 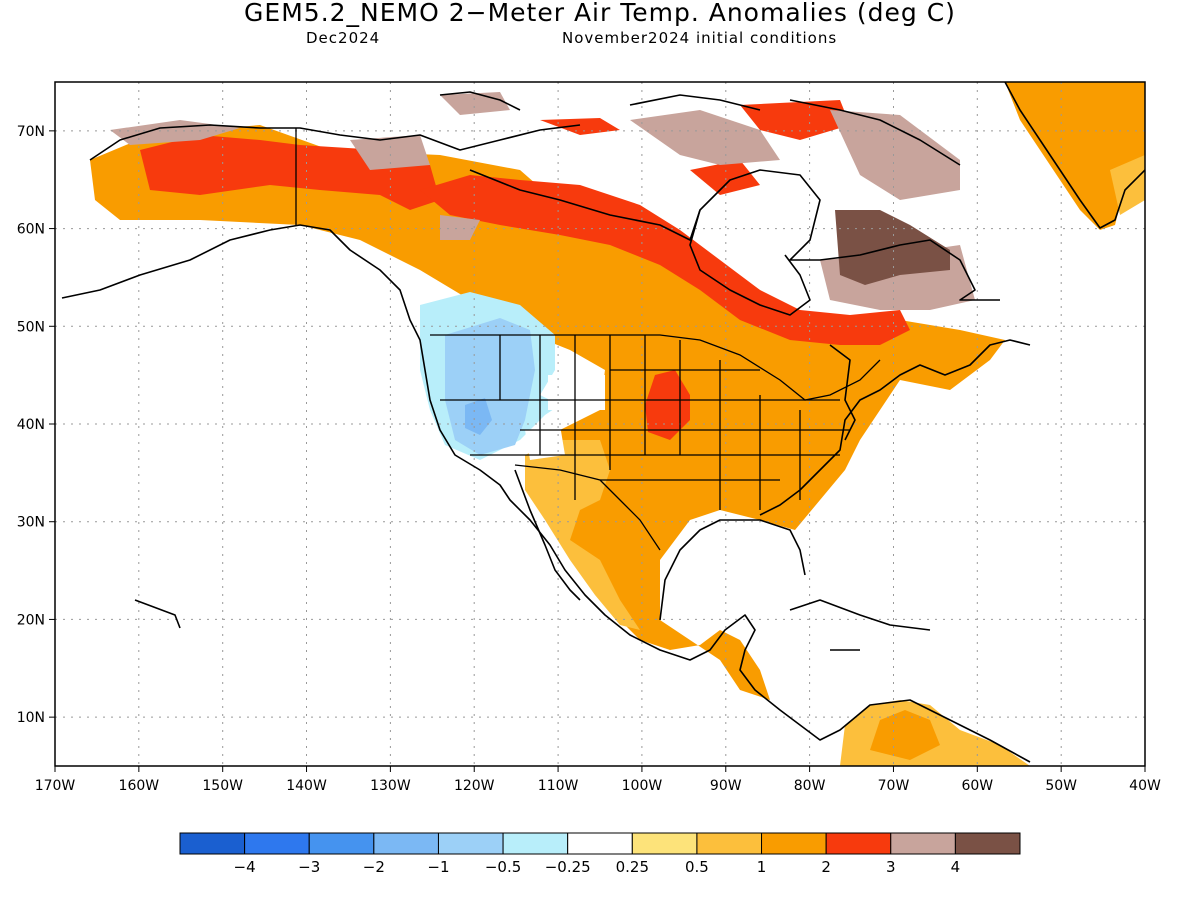 What do you see at coordinates (977, 786) in the screenshot?
I see `lon-tick-label: 60W` at bounding box center [977, 786].